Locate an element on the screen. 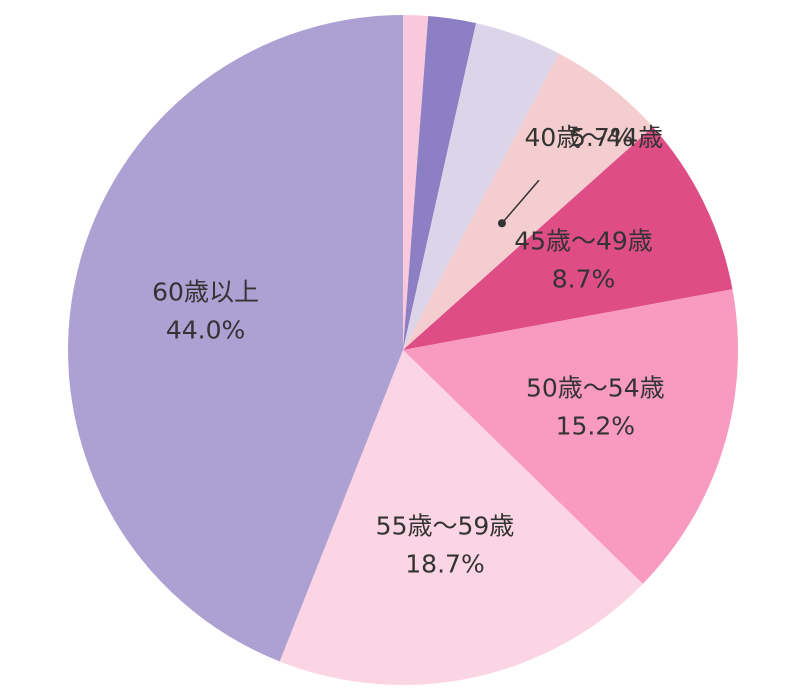  slice-label: 55歳〜59歳 is located at coordinates (445, 526).